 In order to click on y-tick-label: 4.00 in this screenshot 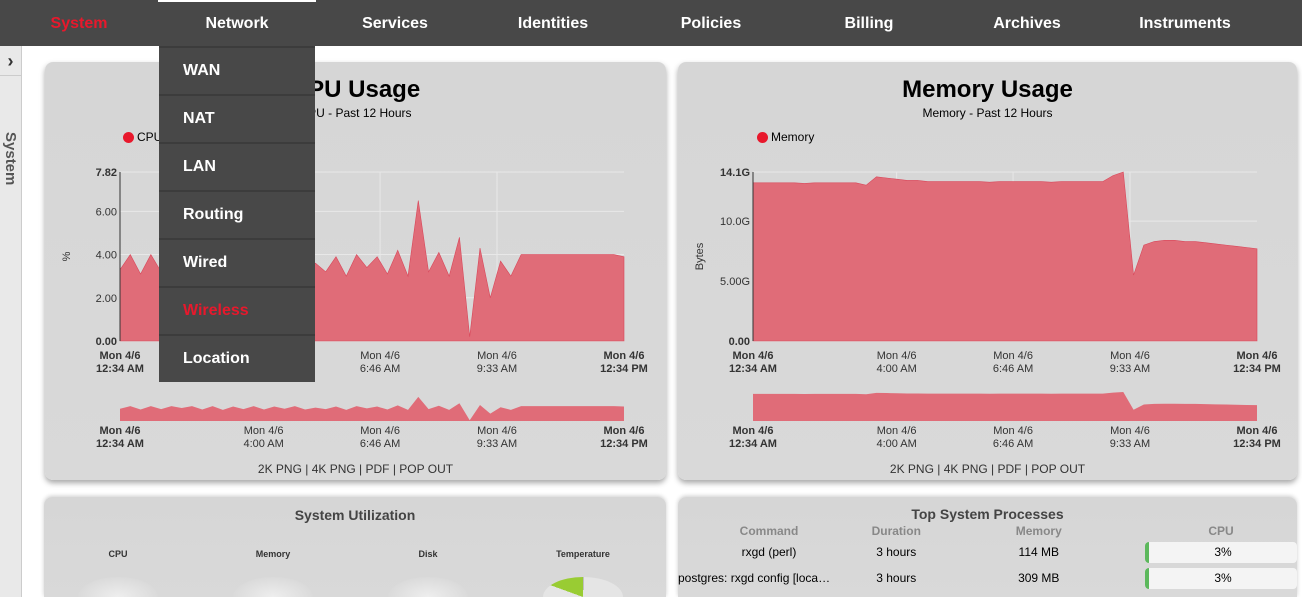, I will do `click(106, 256)`.